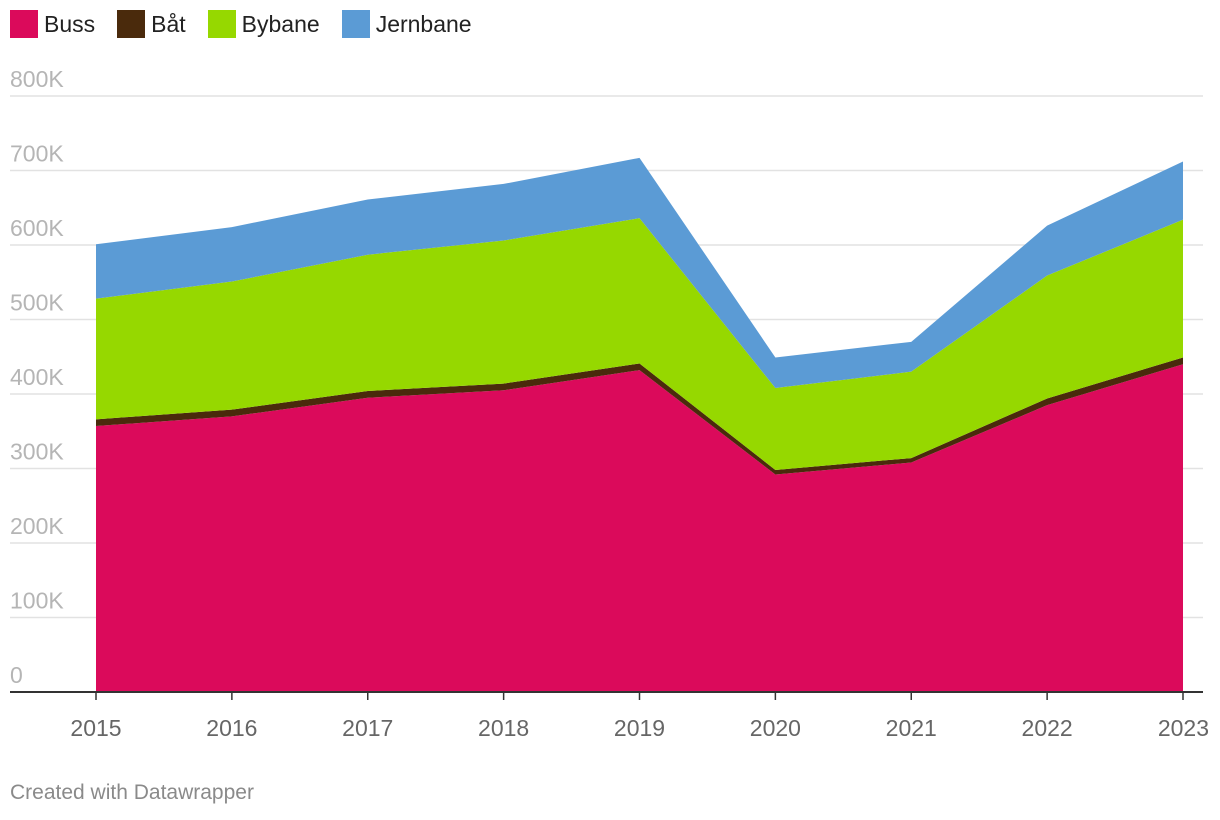 The height and width of the screenshot is (820, 1220). What do you see at coordinates (503, 728) in the screenshot?
I see `x-tick-label: 2018` at bounding box center [503, 728].